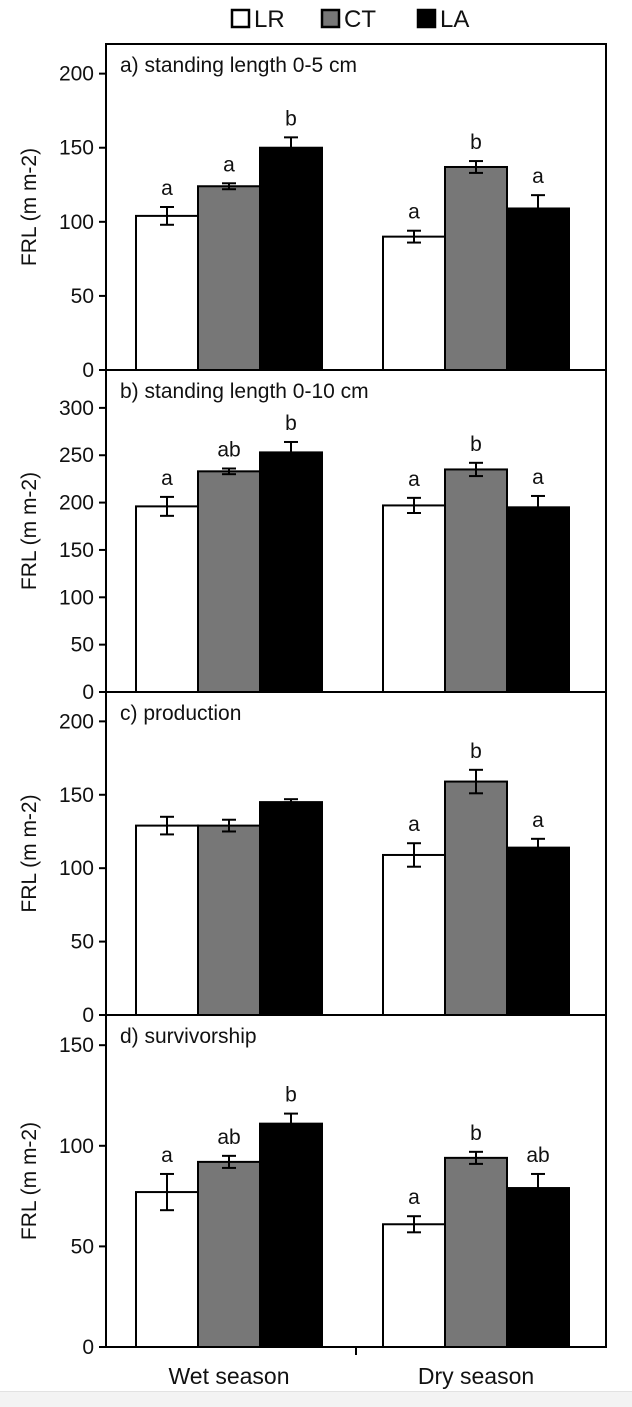 This screenshot has height=1407, width=632. What do you see at coordinates (76, 503) in the screenshot?
I see `y-tick-label: 200` at bounding box center [76, 503].